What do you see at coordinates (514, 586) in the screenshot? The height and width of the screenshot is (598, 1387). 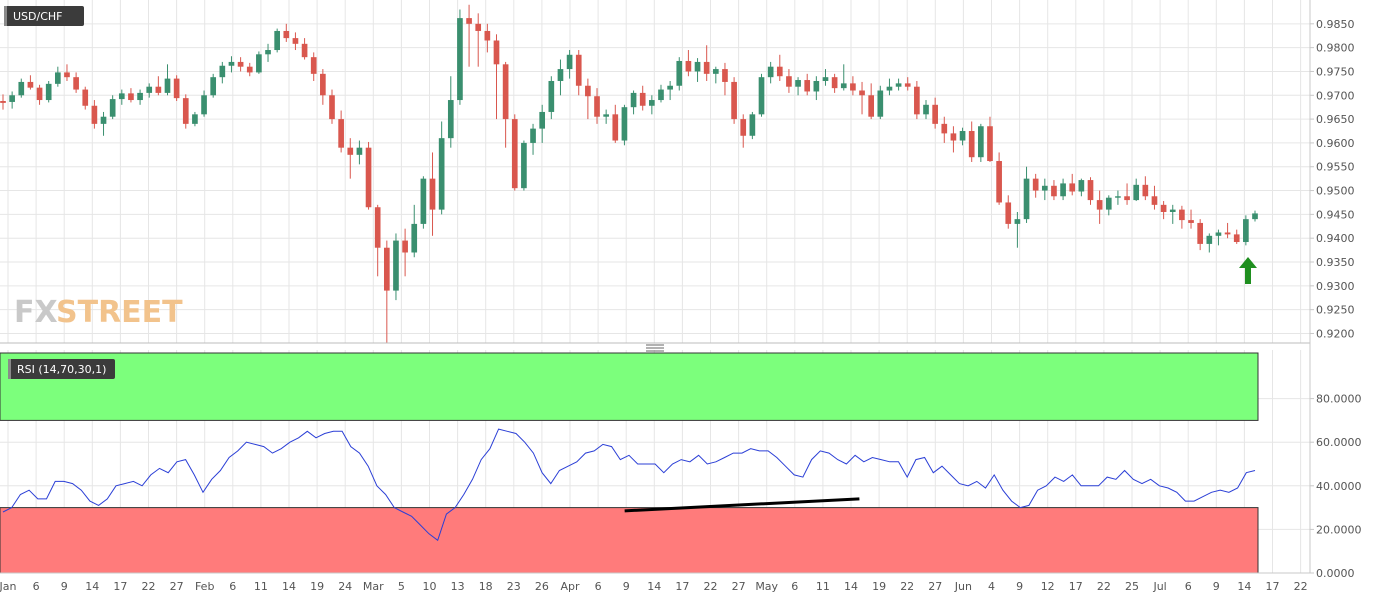 I see `x-tick-label: 23` at bounding box center [514, 586].